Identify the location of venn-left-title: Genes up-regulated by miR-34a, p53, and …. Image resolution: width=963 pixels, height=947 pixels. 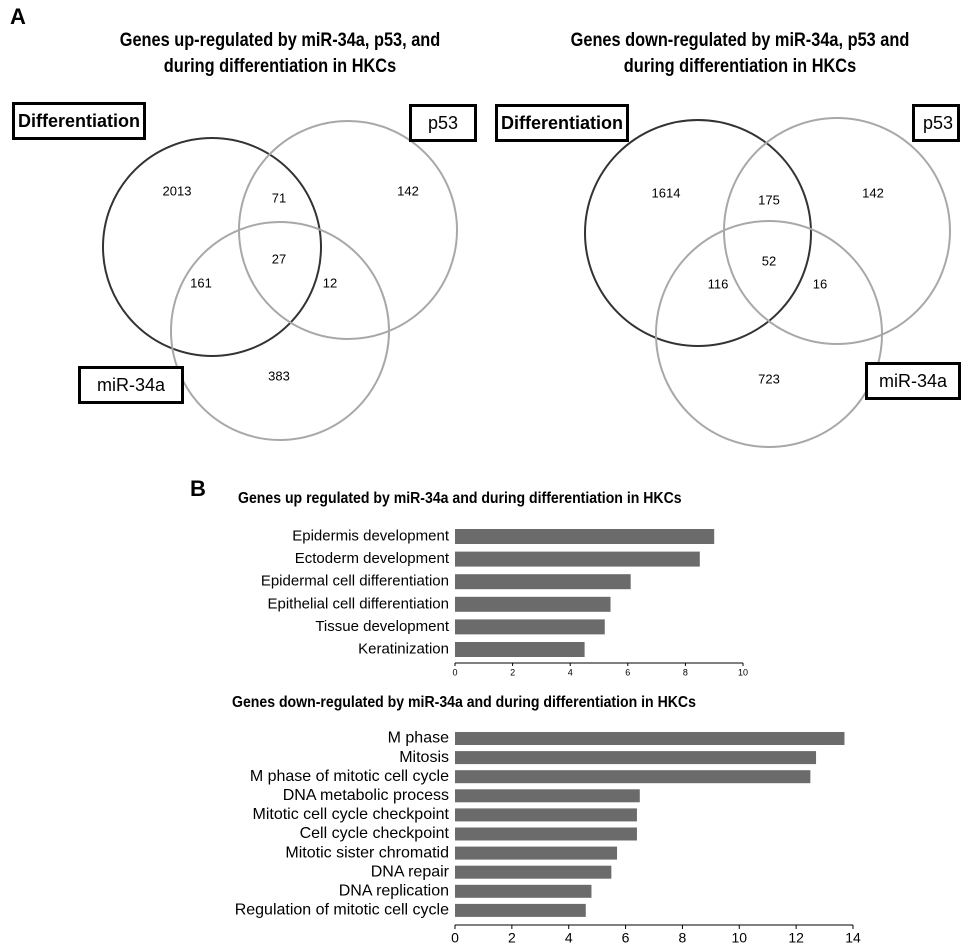
(279, 54).